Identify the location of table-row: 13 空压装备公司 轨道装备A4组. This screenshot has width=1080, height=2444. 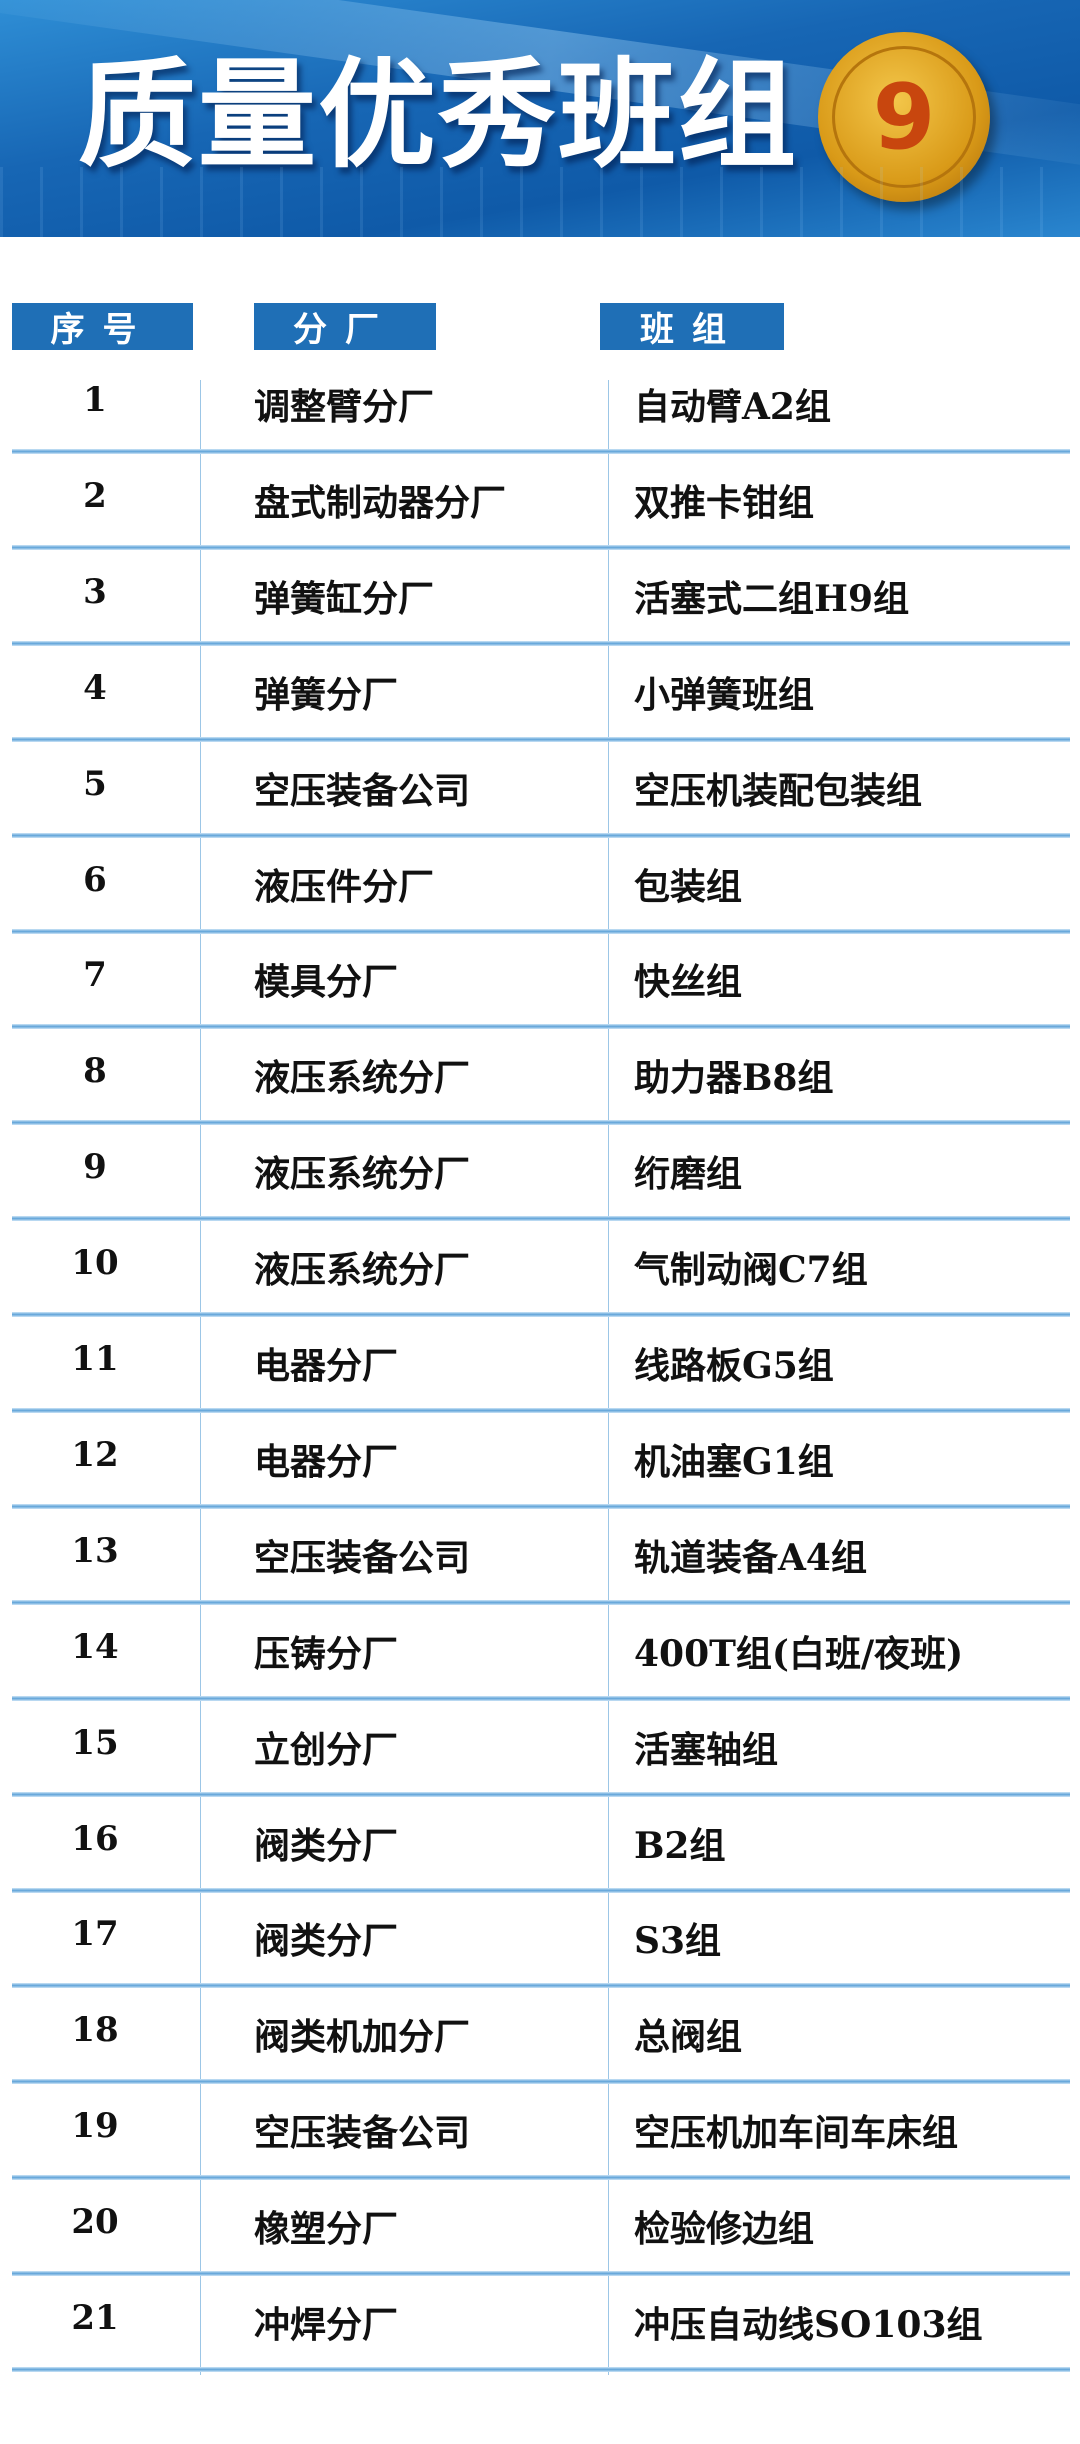
(540, 1557).